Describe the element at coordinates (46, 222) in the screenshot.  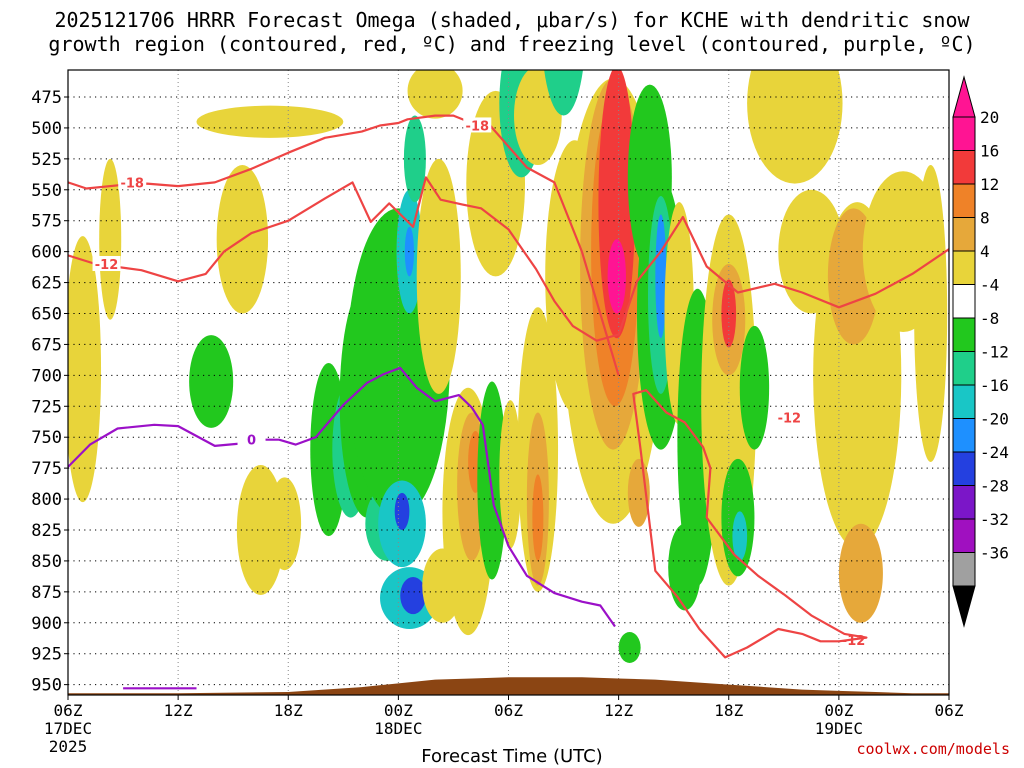
I see `y-tick-label-575: 575` at that location.